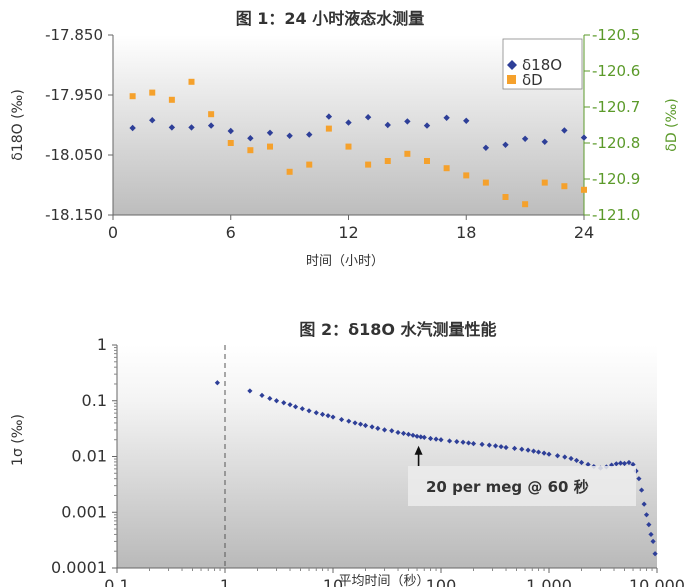 The height and width of the screenshot is (587, 693). Describe the element at coordinates (584, 232) in the screenshot. I see `x-tick-label: 24` at that location.